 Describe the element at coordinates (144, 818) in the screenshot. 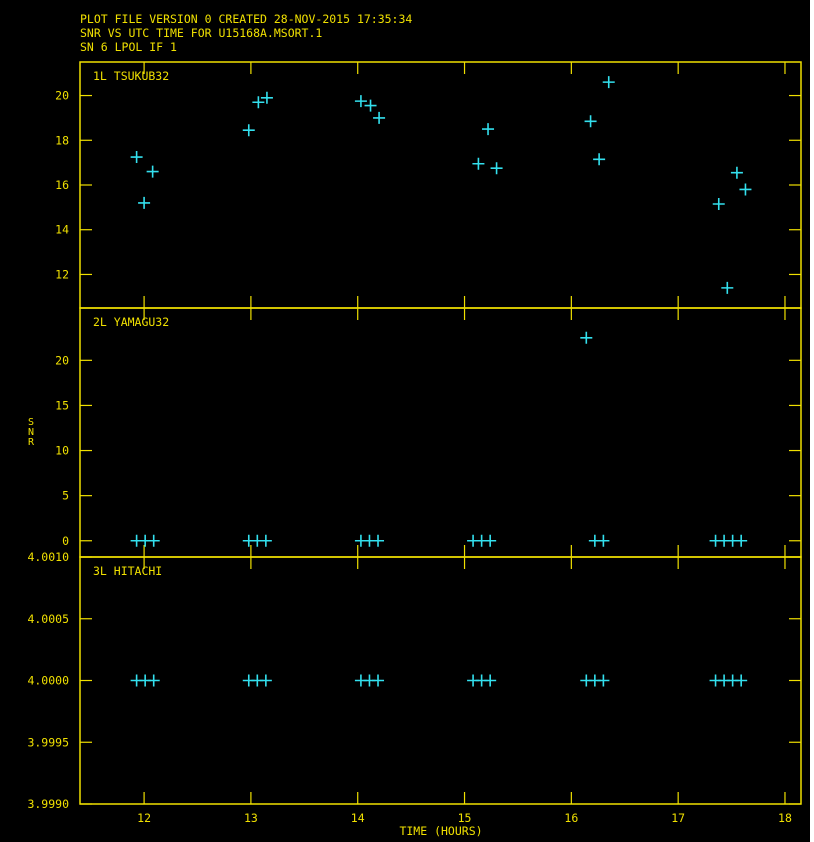

I see `x-tick-label: 12` at that location.